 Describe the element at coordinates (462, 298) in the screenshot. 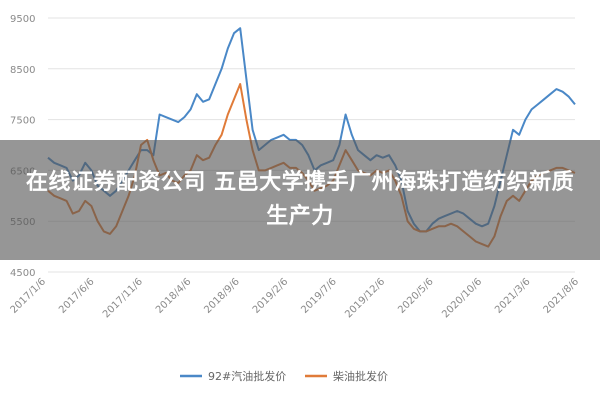

I see `x-tick-label: 2020/10/6` at that location.